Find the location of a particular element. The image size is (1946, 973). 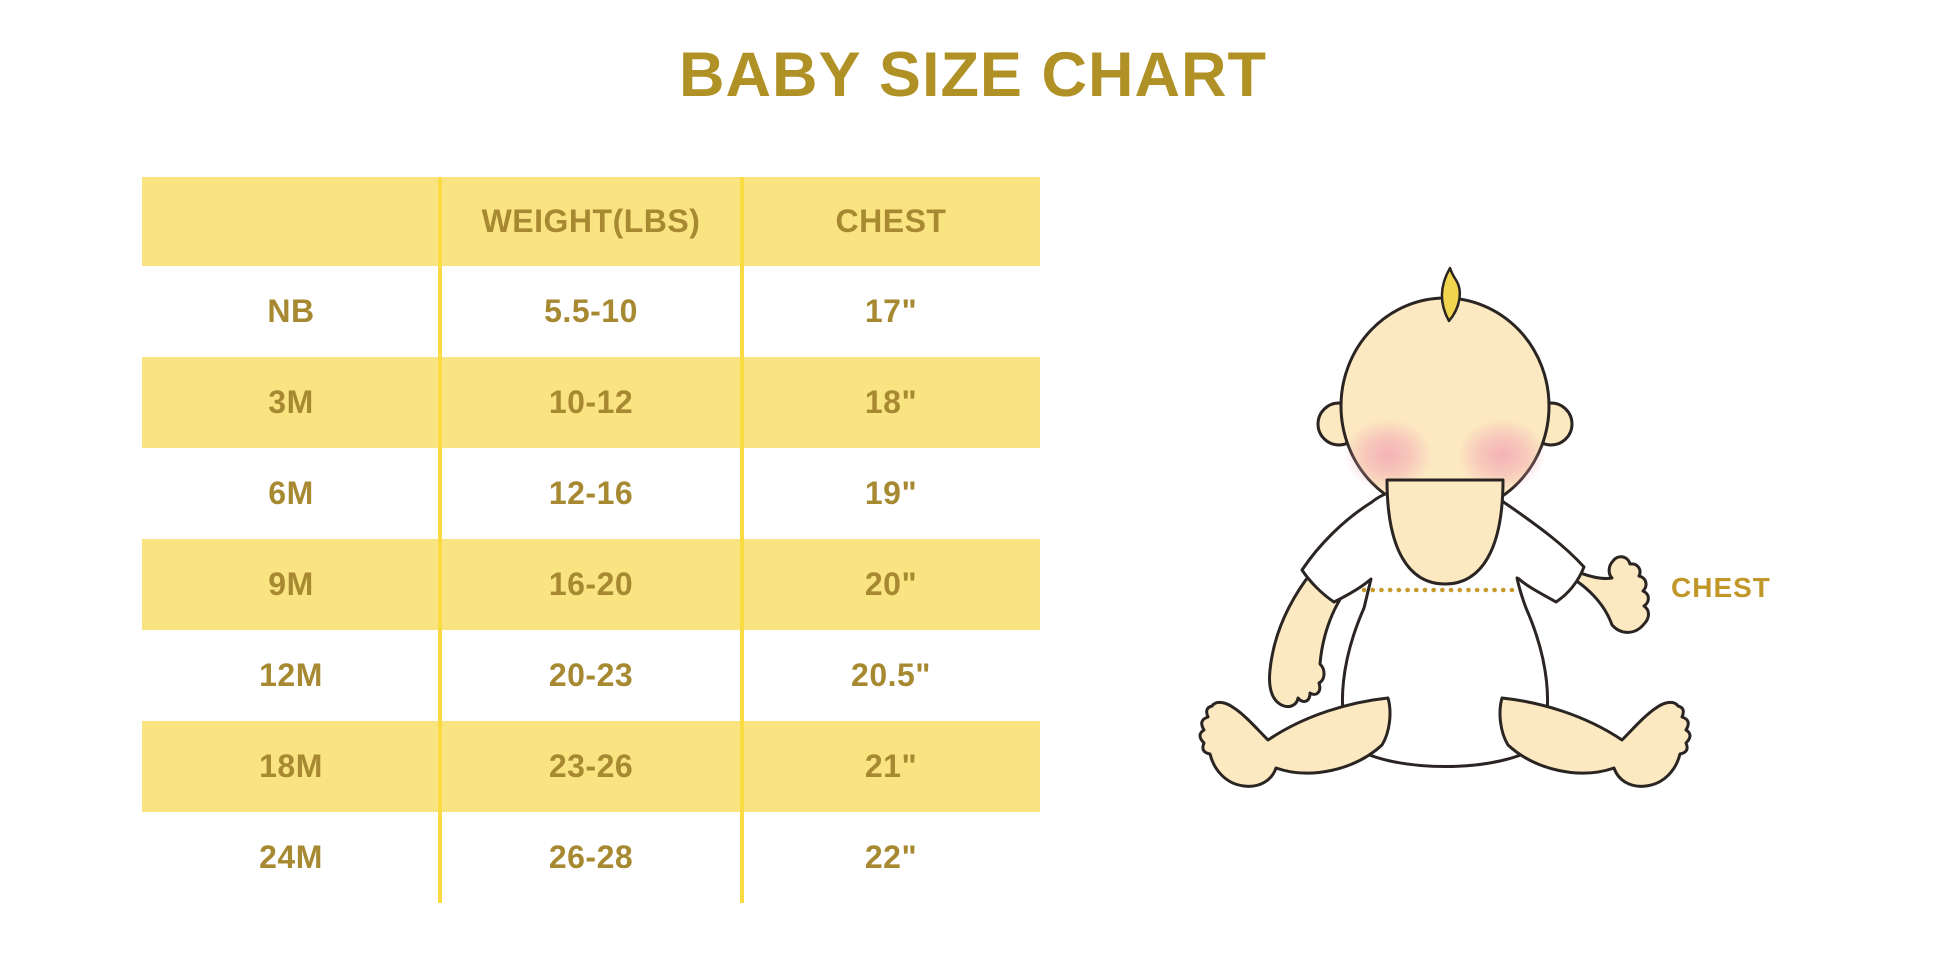

chest-cell: 20" is located at coordinates (891, 584).